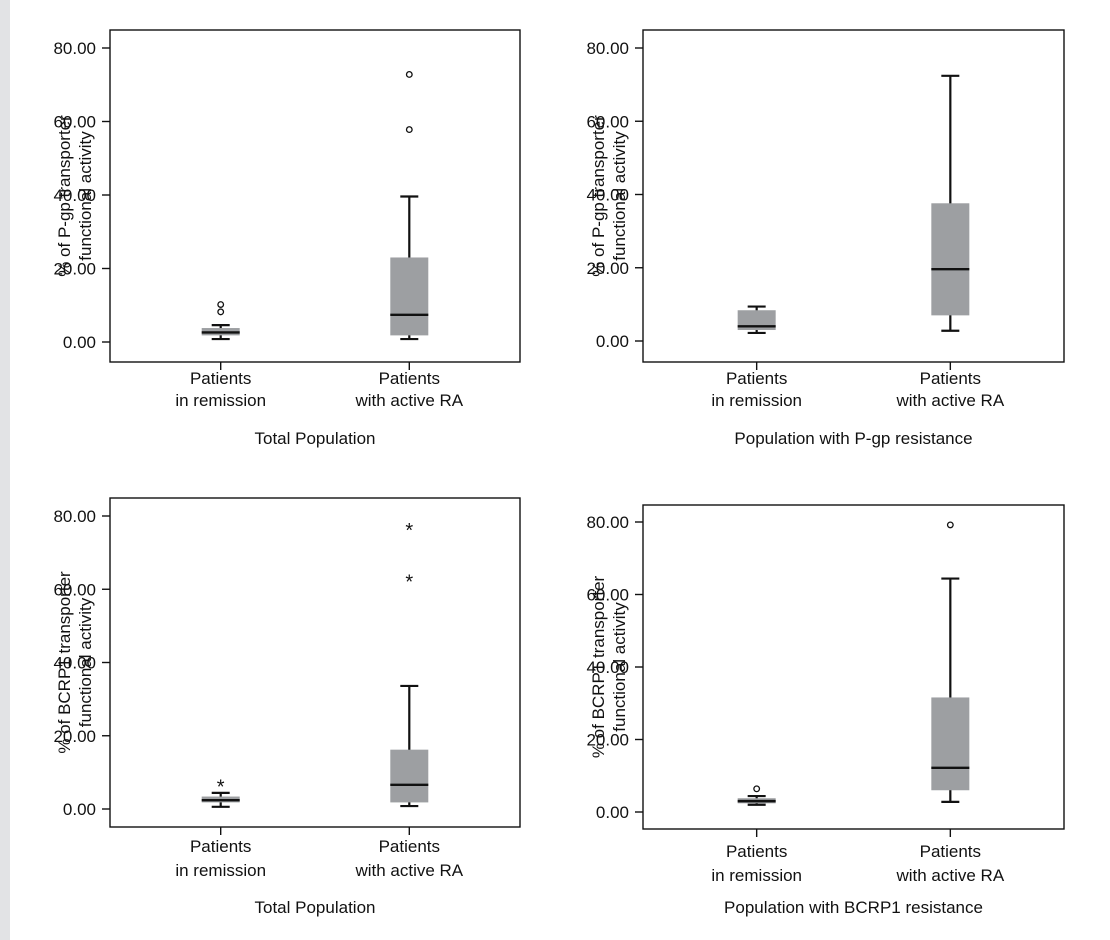 Image resolution: width=1110 pixels, height=940 pixels. Describe the element at coordinates (220, 828) in the screenshot. I see `box-remission: * Patients in remission` at that location.